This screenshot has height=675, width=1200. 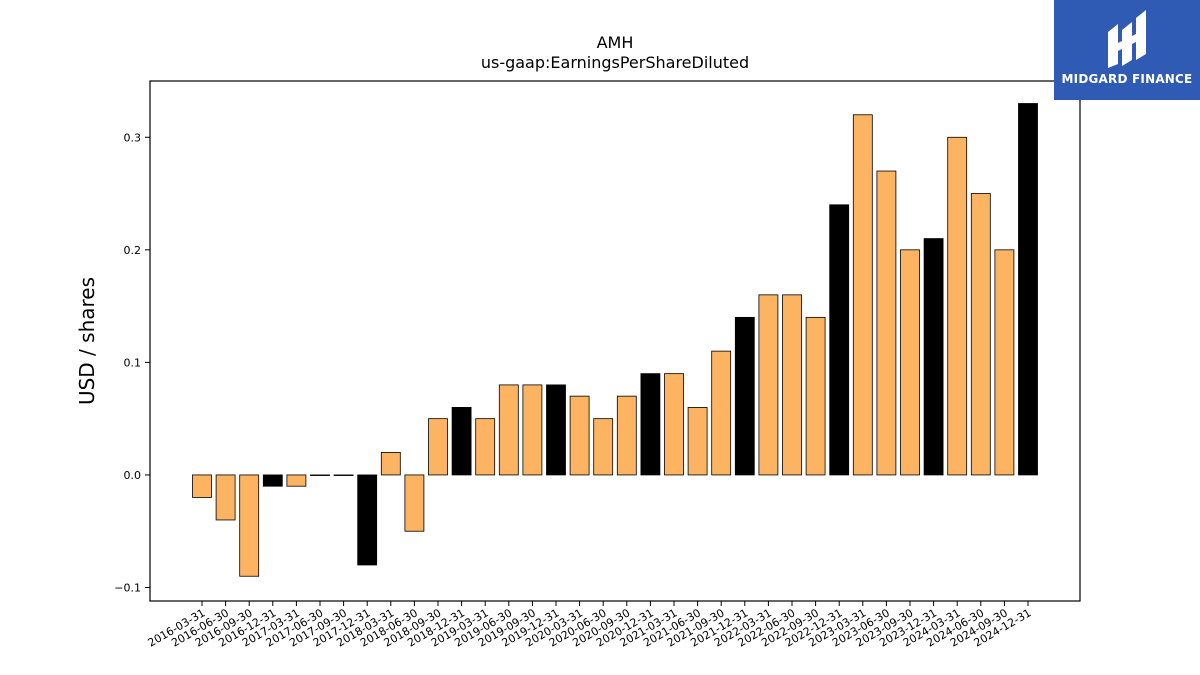 I want to click on y-tick-label: 0.2, so click(x=133, y=250).